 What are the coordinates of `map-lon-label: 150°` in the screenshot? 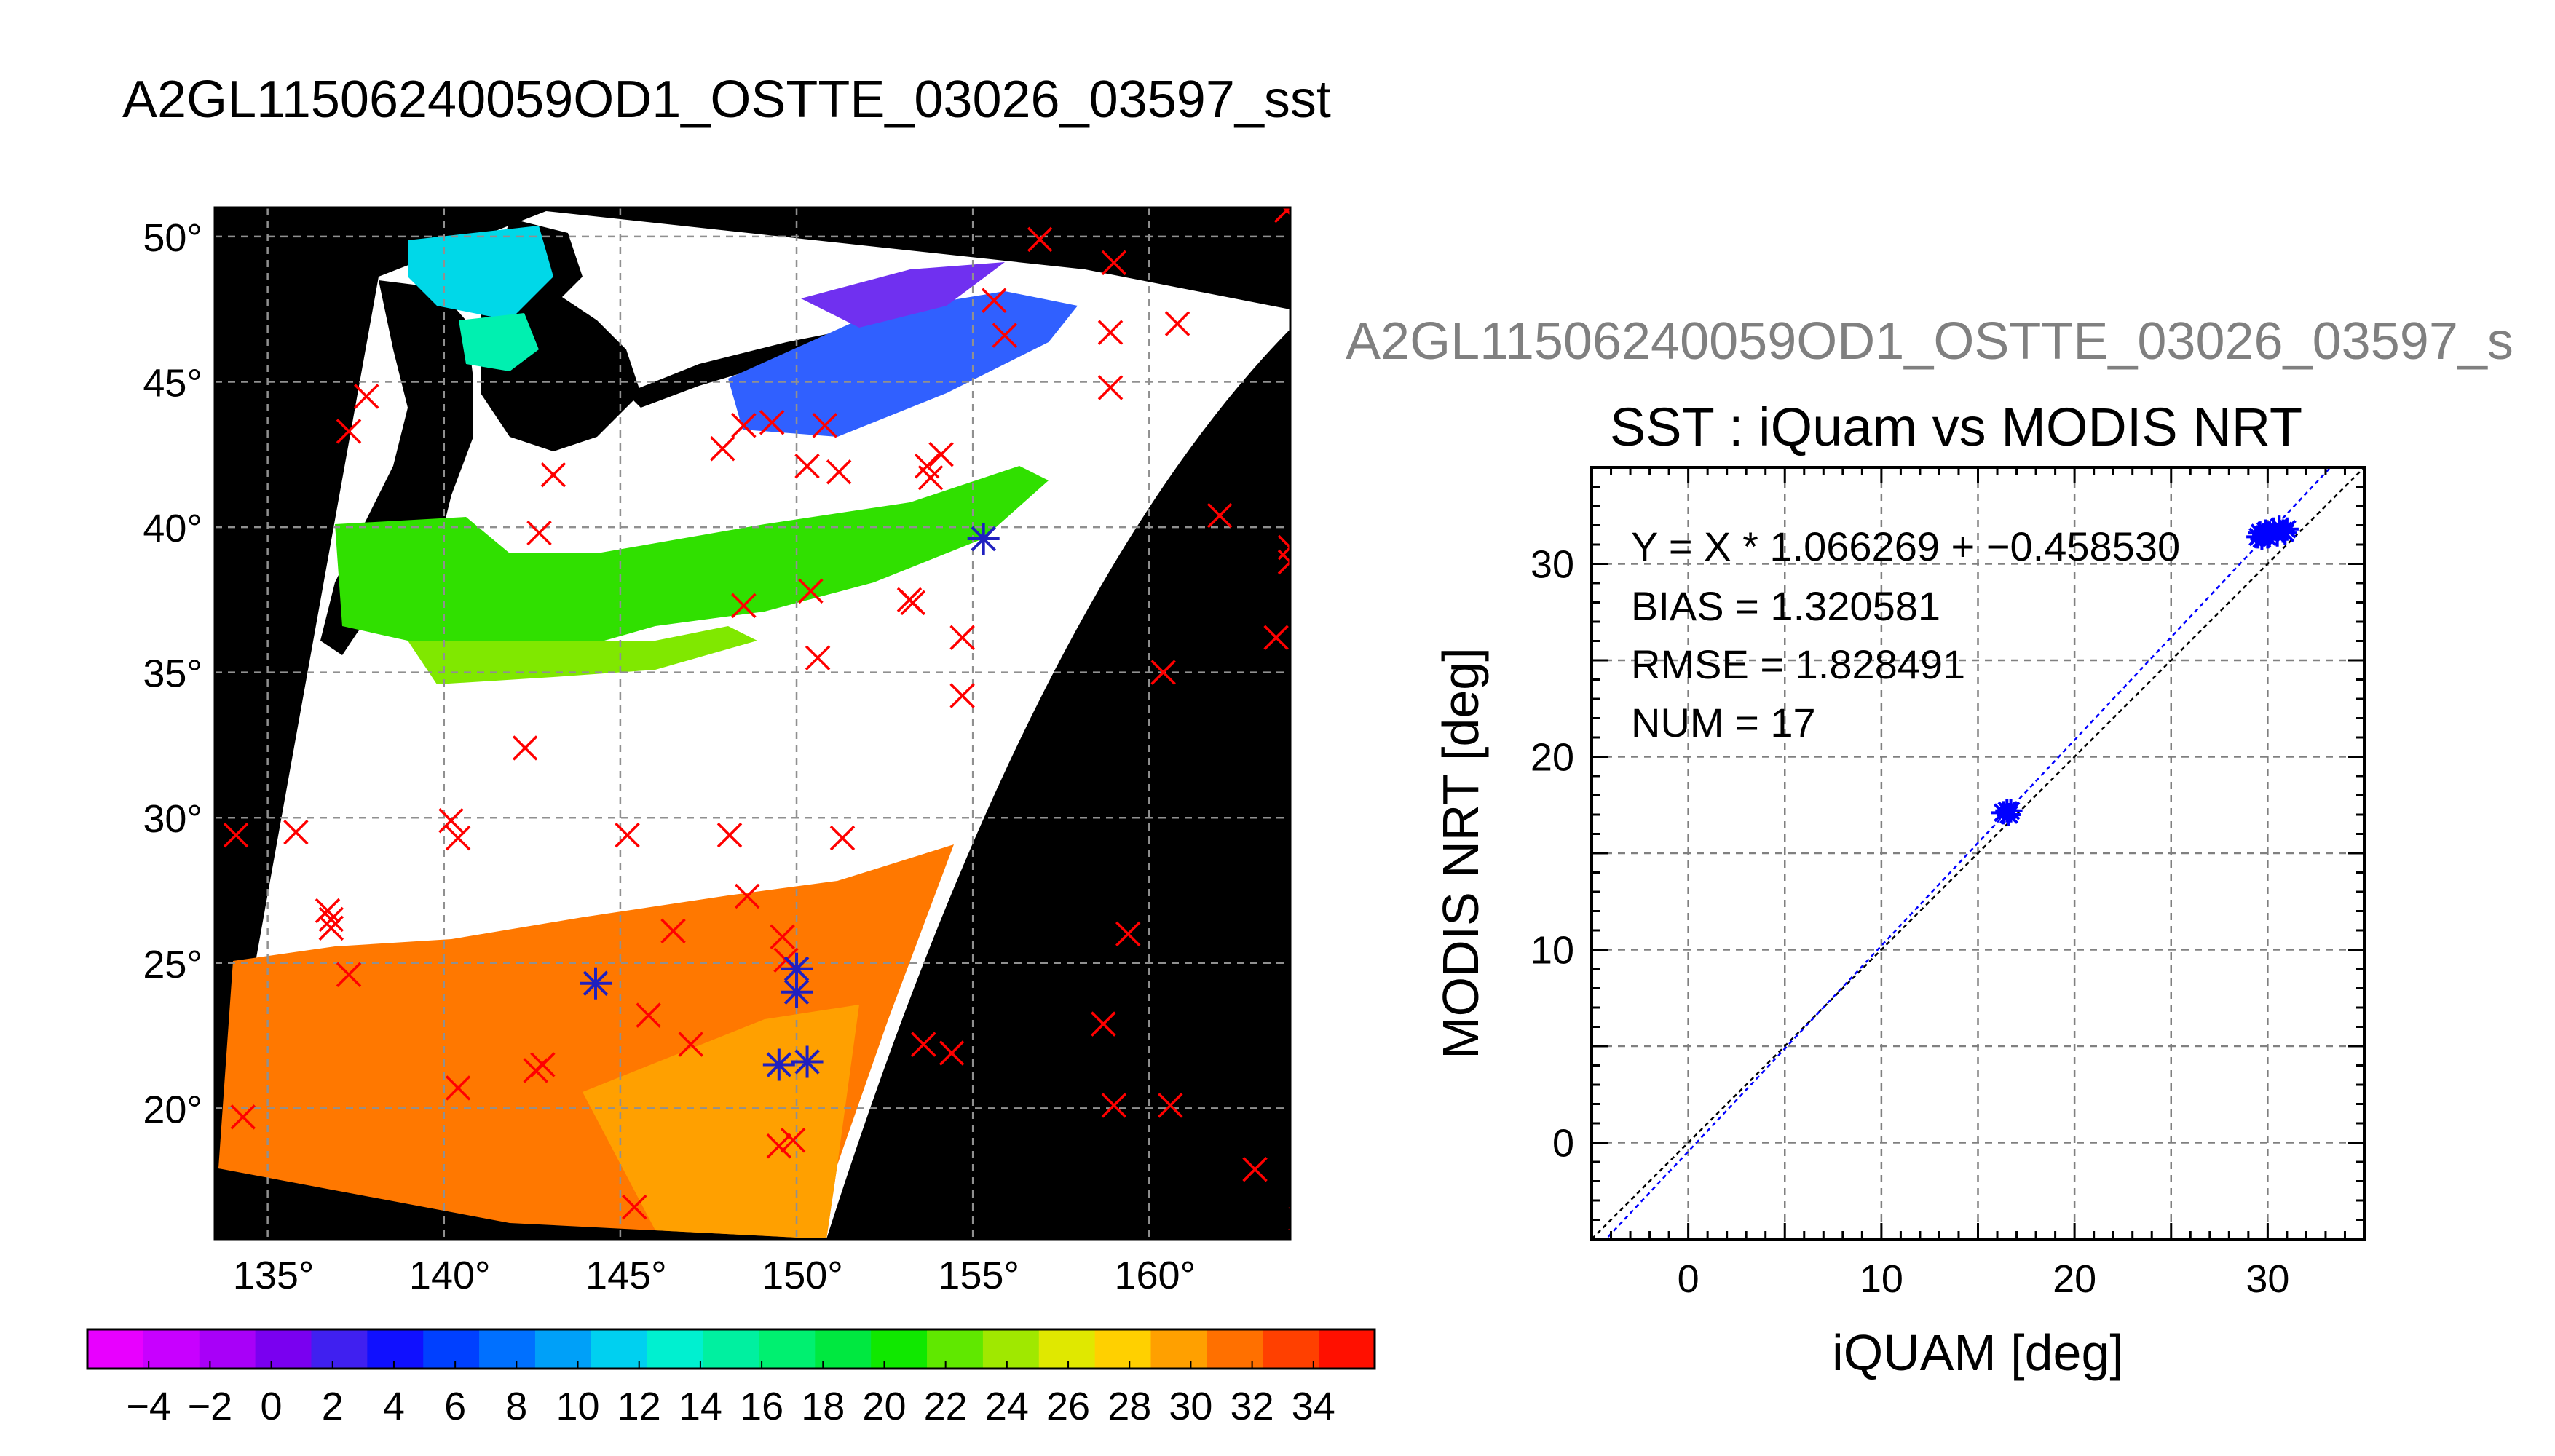 It's located at (802, 1275).